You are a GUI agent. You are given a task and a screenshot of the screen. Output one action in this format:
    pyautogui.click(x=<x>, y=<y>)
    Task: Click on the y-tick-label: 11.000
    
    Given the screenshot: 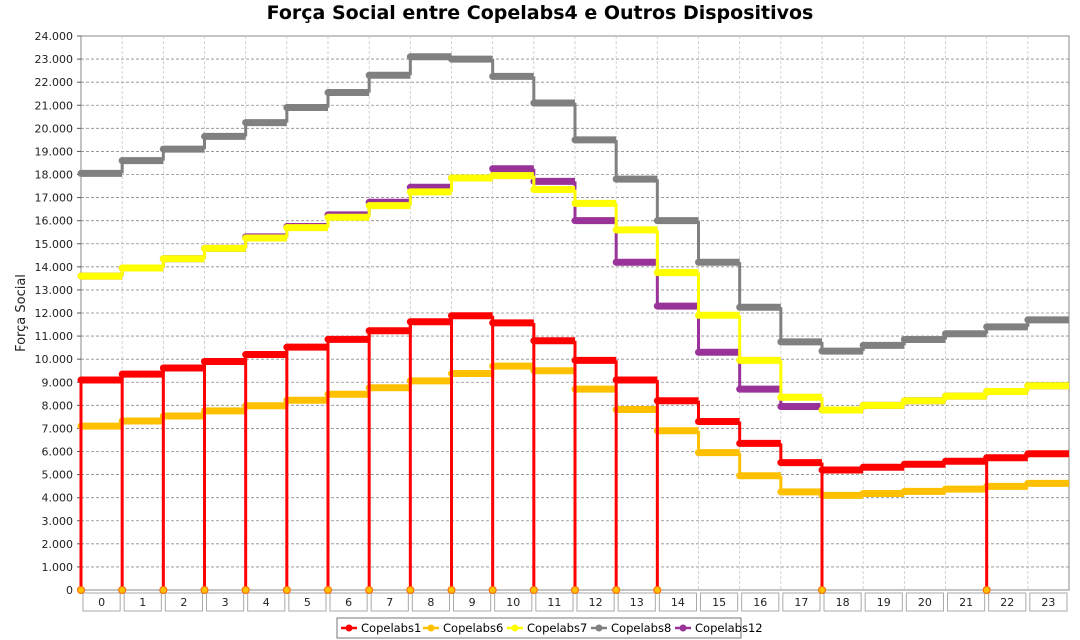 What is the action you would take?
    pyautogui.click(x=54, y=336)
    